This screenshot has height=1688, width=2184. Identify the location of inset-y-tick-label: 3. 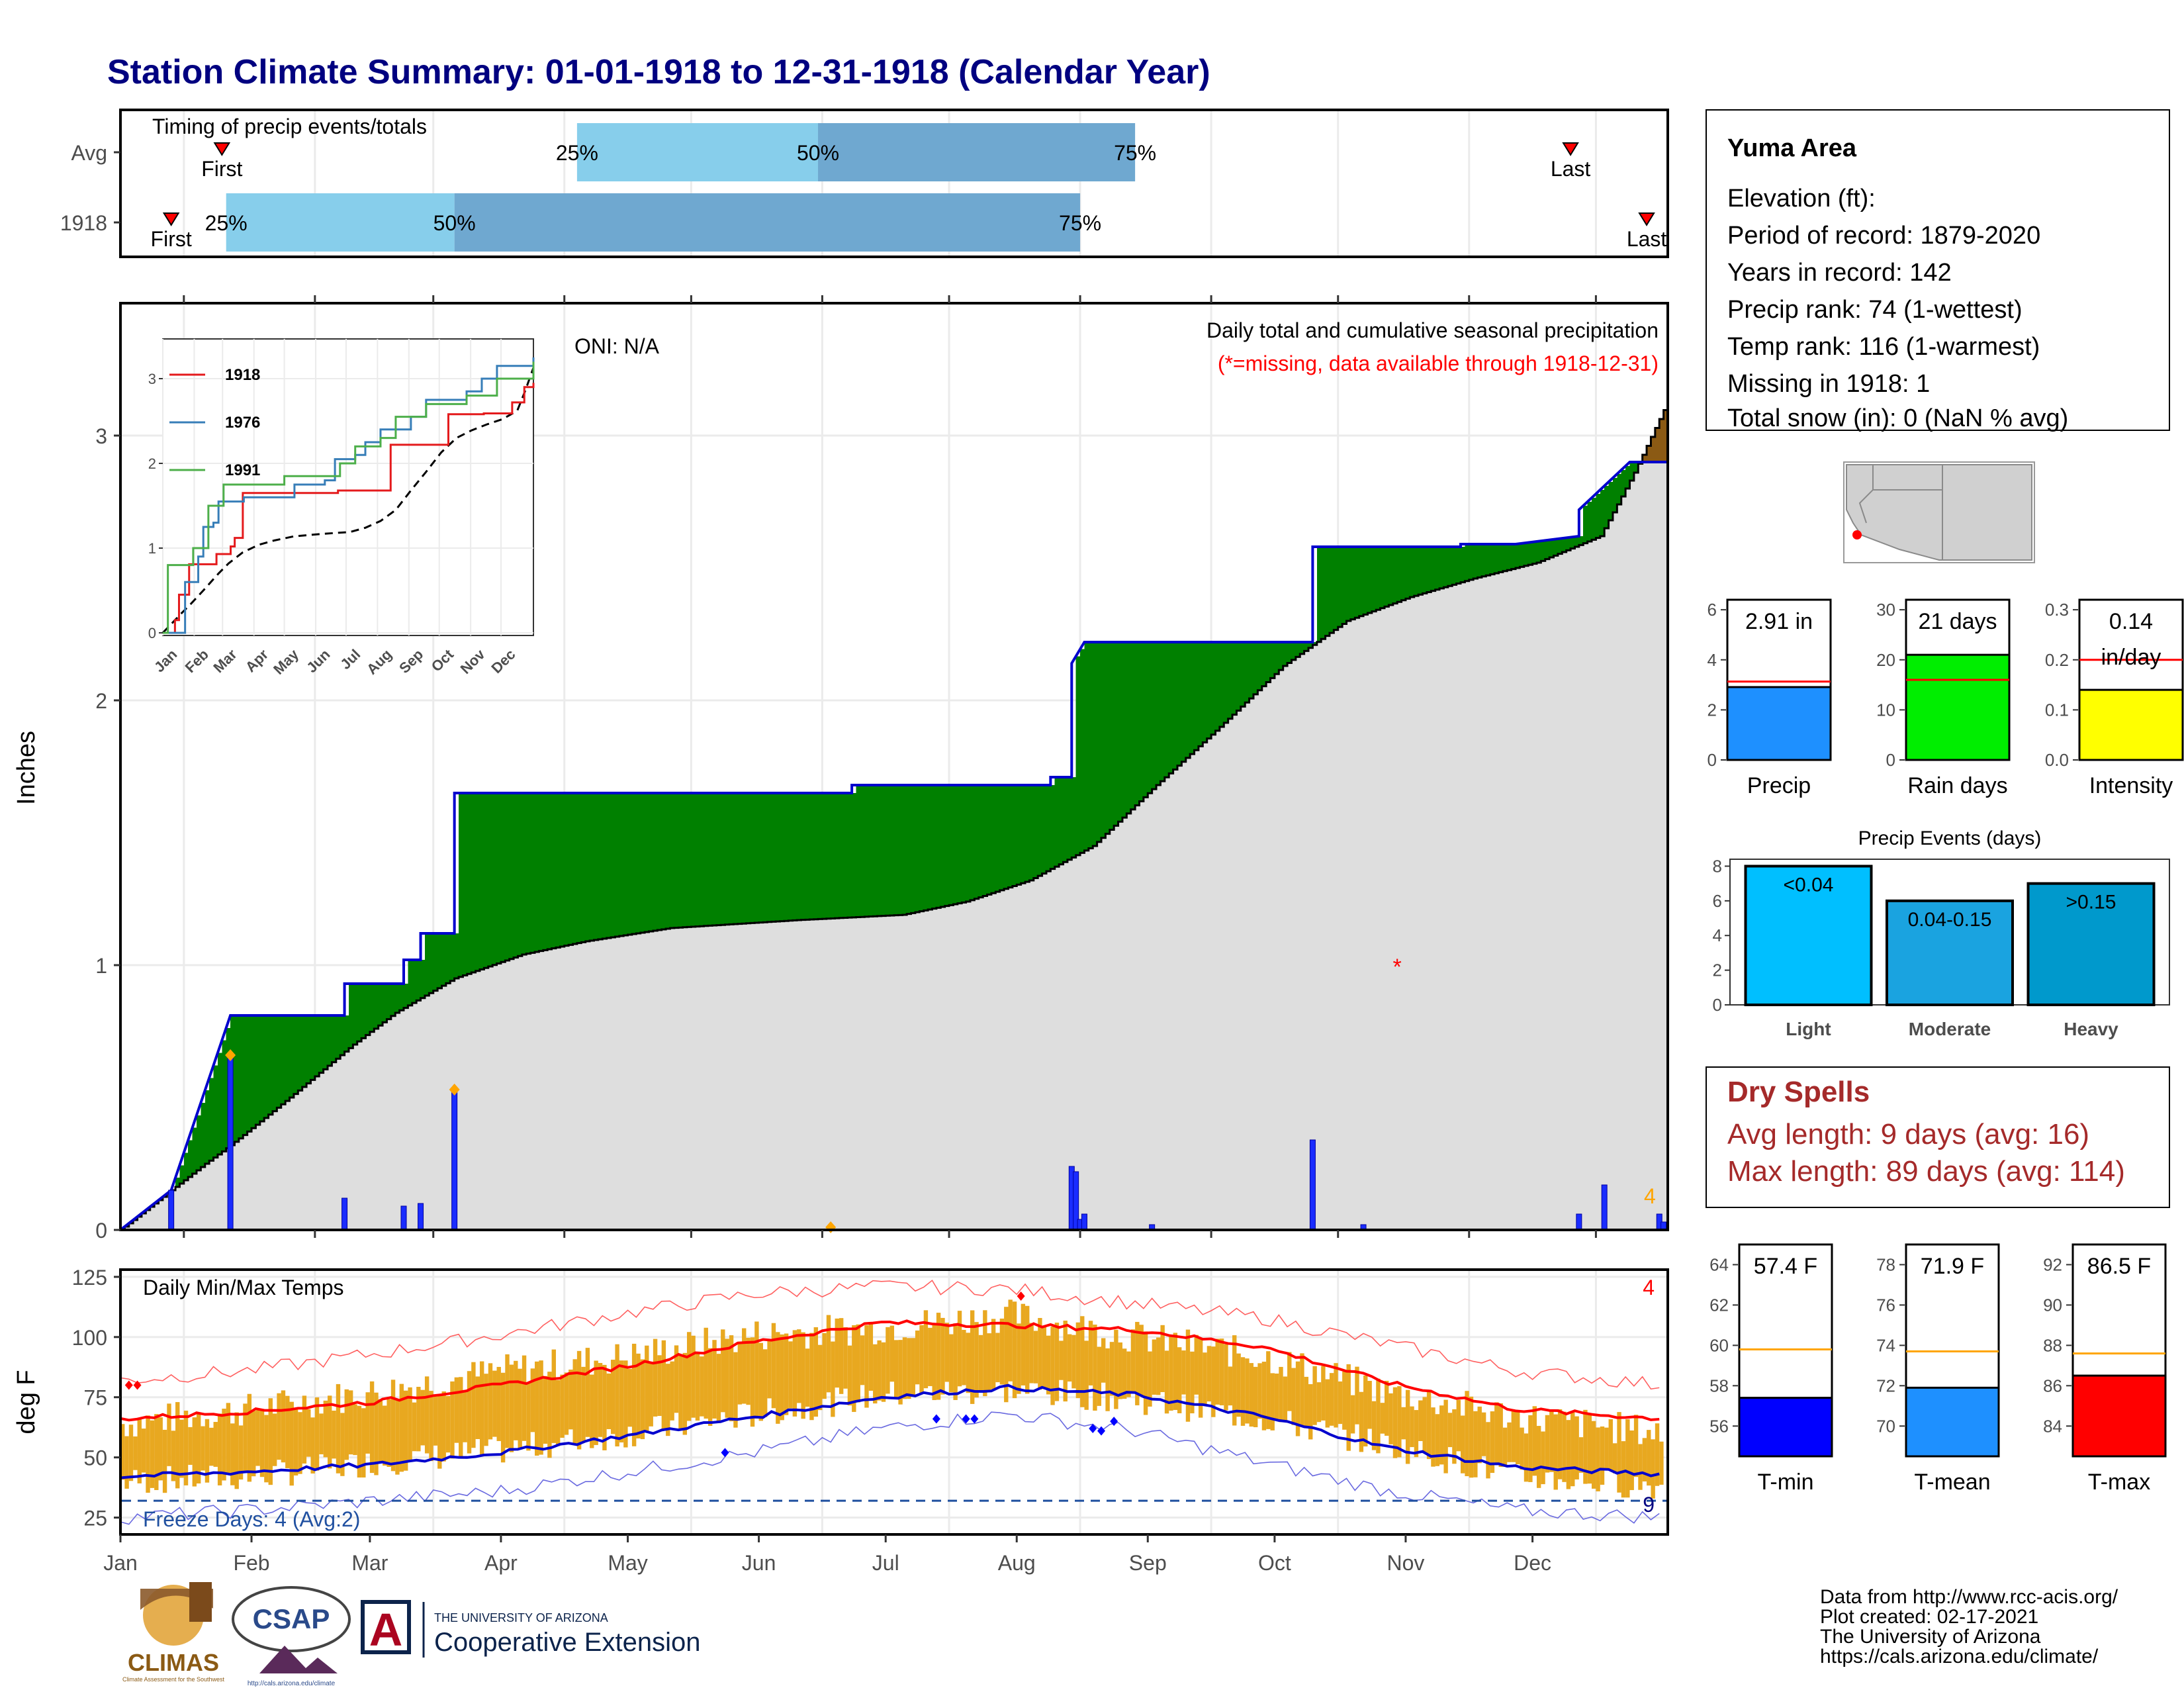
(152, 379).